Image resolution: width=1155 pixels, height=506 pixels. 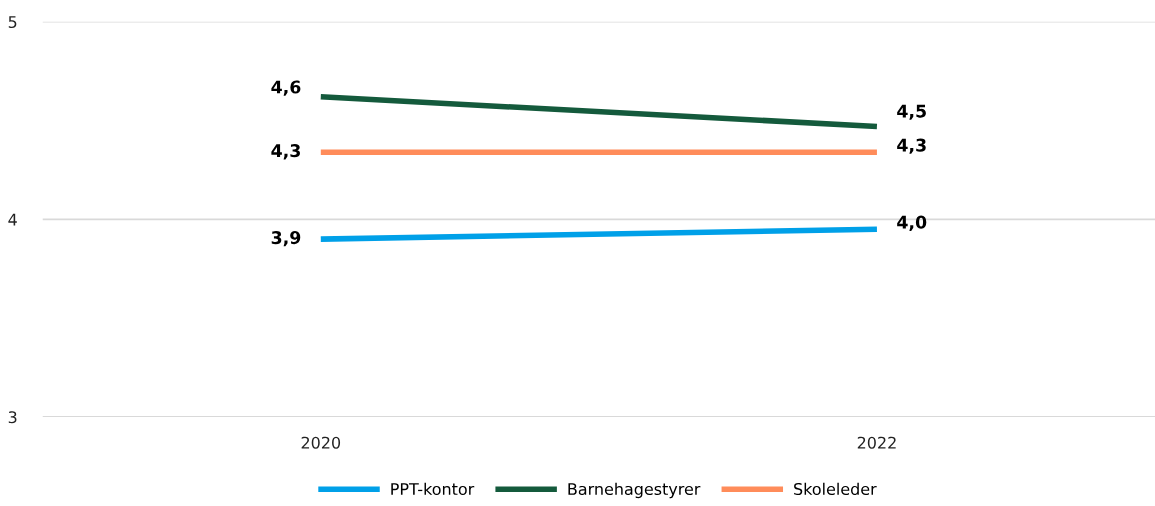 I want to click on data-label: 4,0, so click(x=912, y=223).